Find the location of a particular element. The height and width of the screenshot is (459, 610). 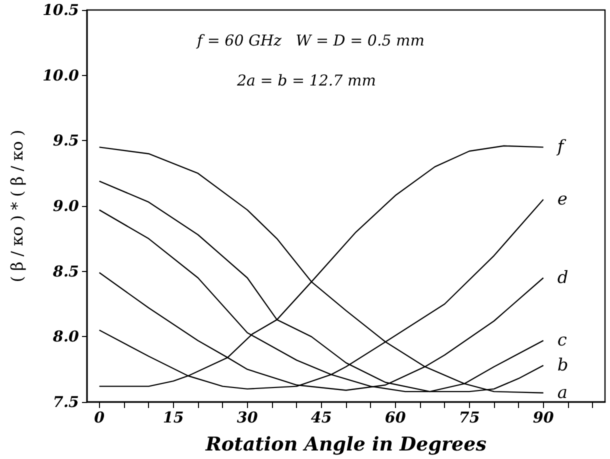

series-label: c is located at coordinates (562, 340).